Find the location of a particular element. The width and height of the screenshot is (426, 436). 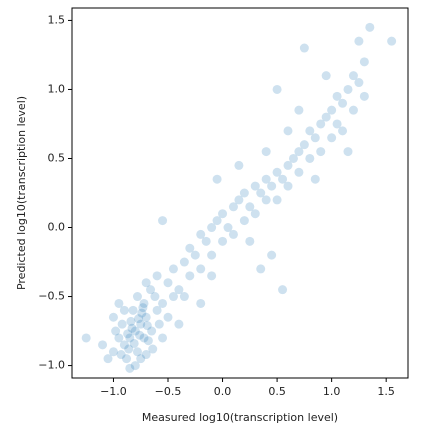

y-tick-label: 1.0 is located at coordinates (57, 88).